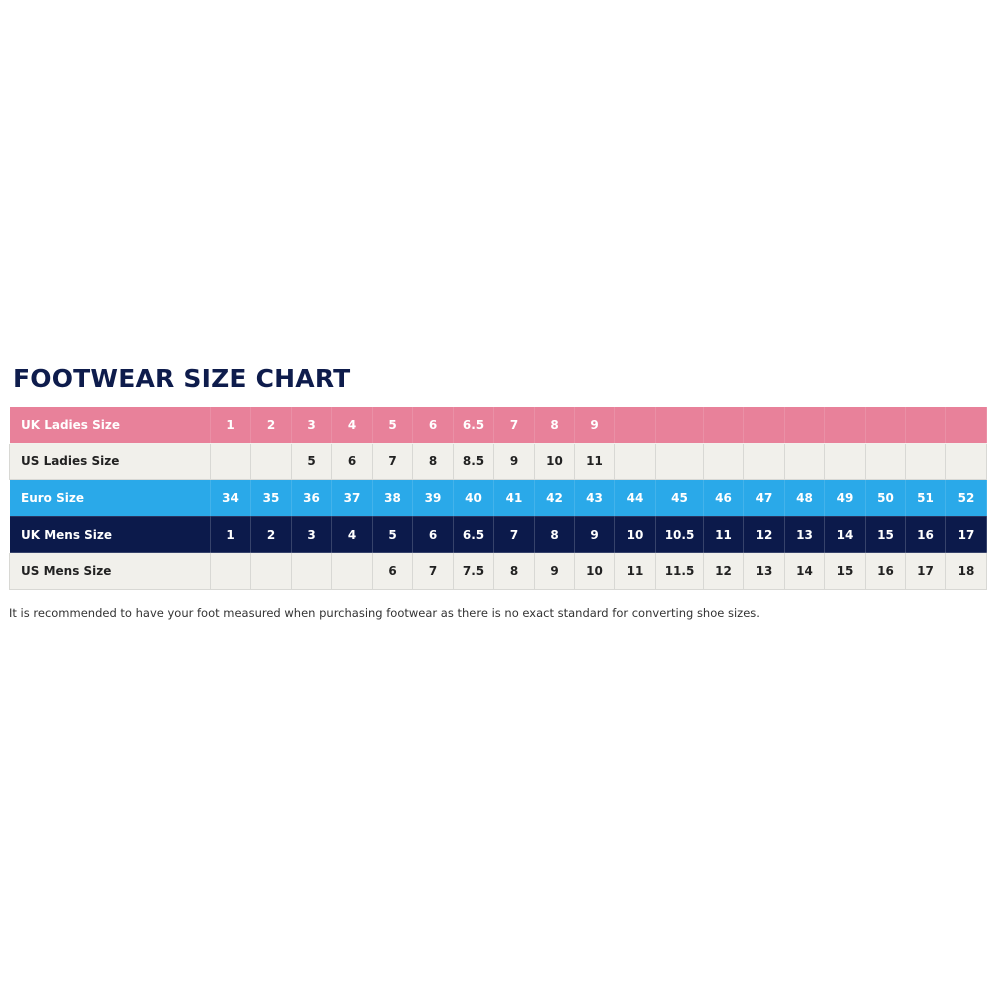 This screenshot has width=1000, height=1000. What do you see at coordinates (392, 498) in the screenshot?
I see `size-cell: 38` at bounding box center [392, 498].